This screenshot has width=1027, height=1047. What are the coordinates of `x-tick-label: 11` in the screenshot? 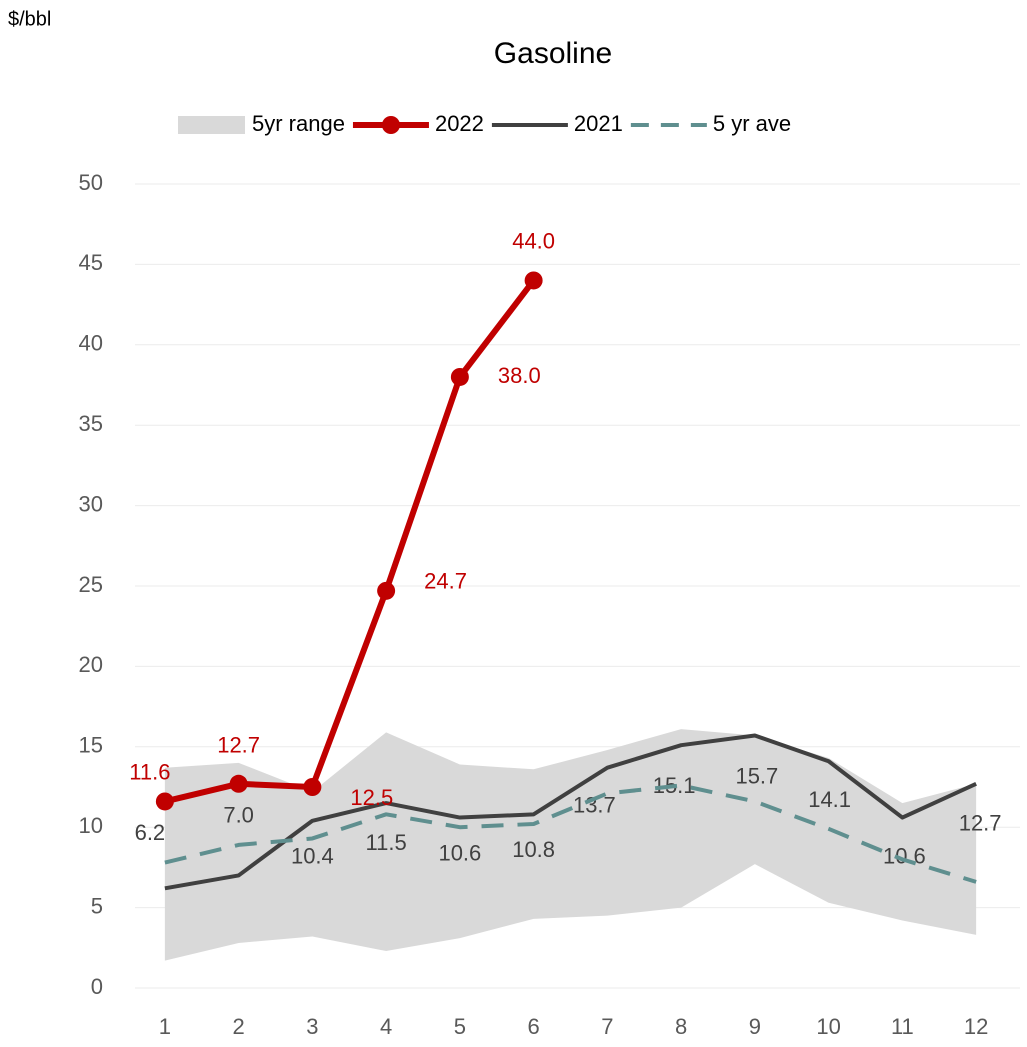 It's located at (902, 1026).